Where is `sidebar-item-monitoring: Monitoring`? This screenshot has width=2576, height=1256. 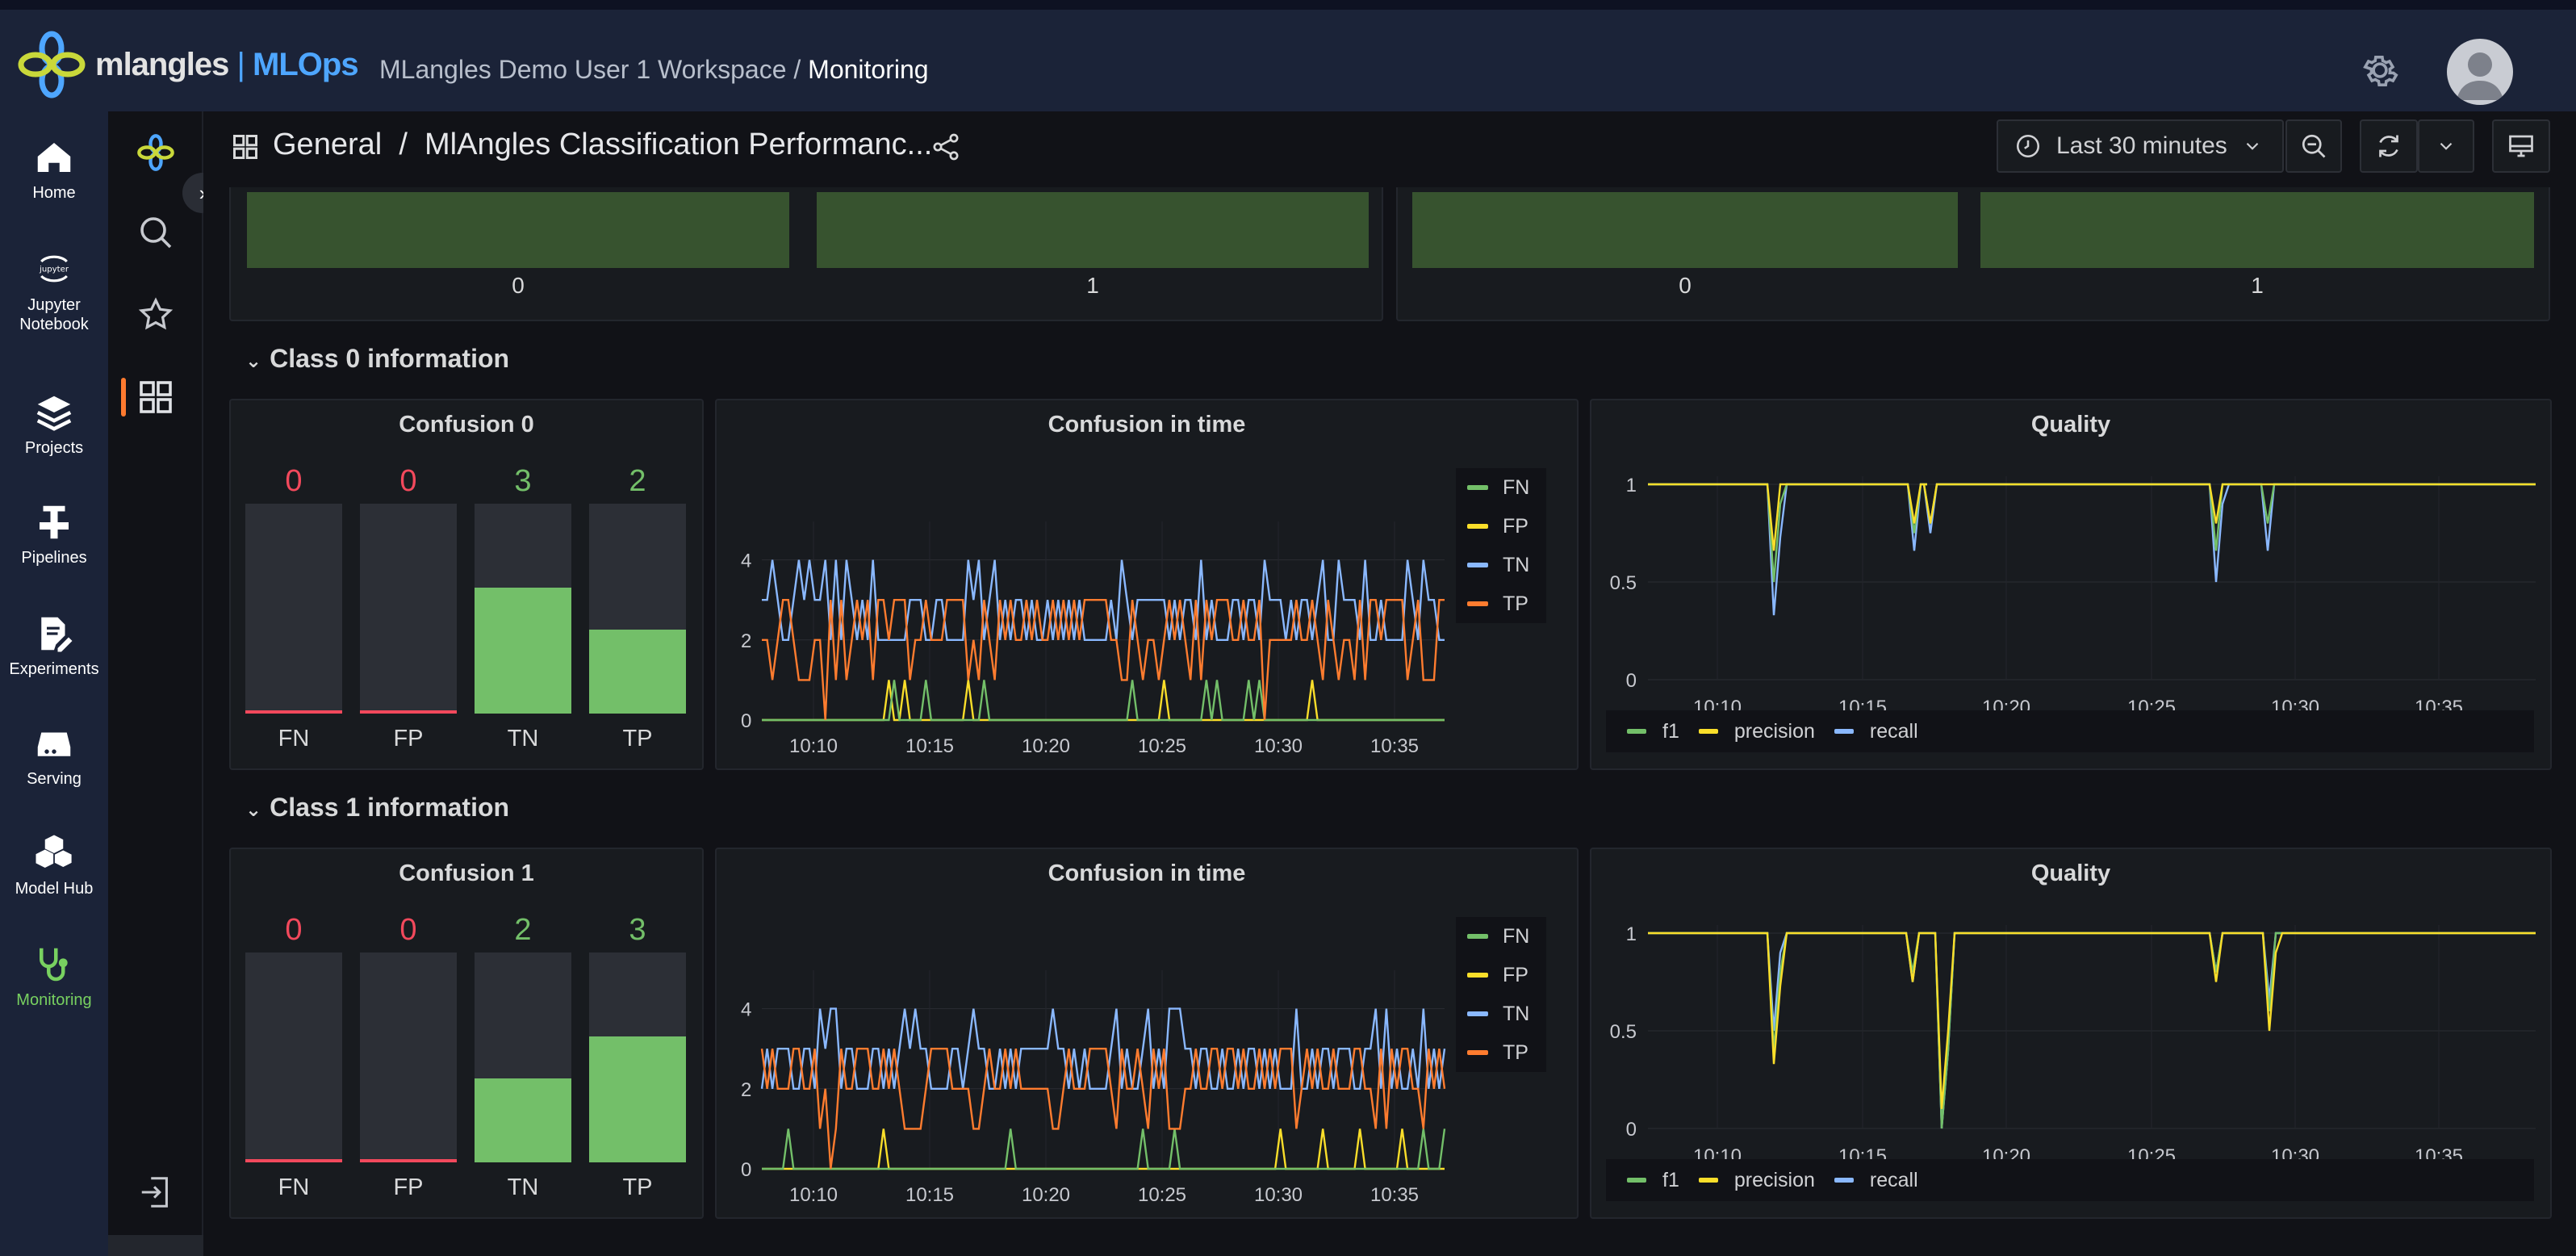 sidebar-item-monitoring: Monitoring is located at coordinates (54, 976).